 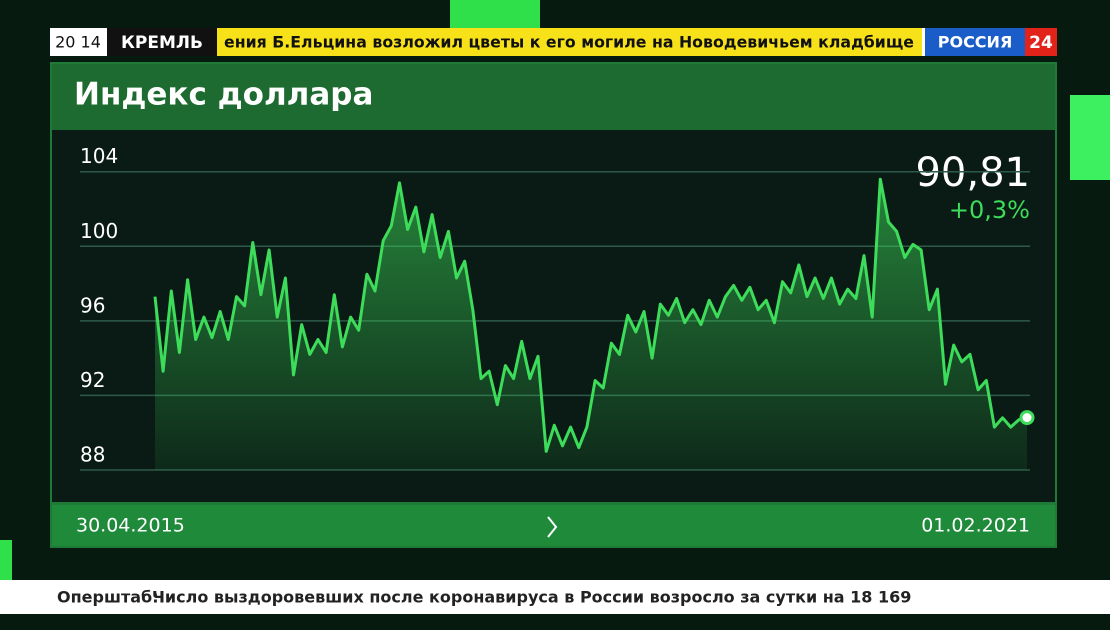 What do you see at coordinates (553, 97) in the screenshot?
I see `title-area` at bounding box center [553, 97].